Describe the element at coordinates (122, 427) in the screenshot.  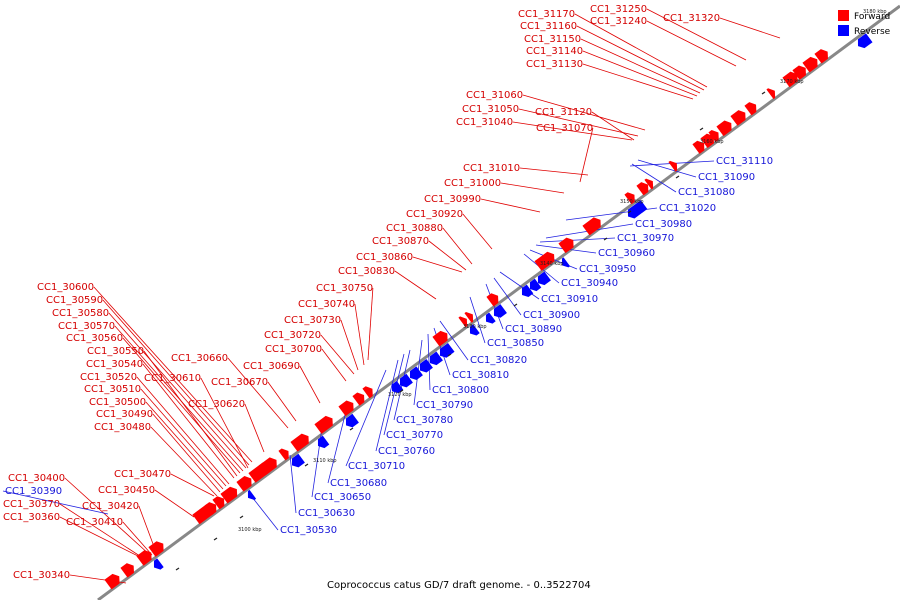
I see `gene-label-cc1-30480: CC1_30480` at that location.